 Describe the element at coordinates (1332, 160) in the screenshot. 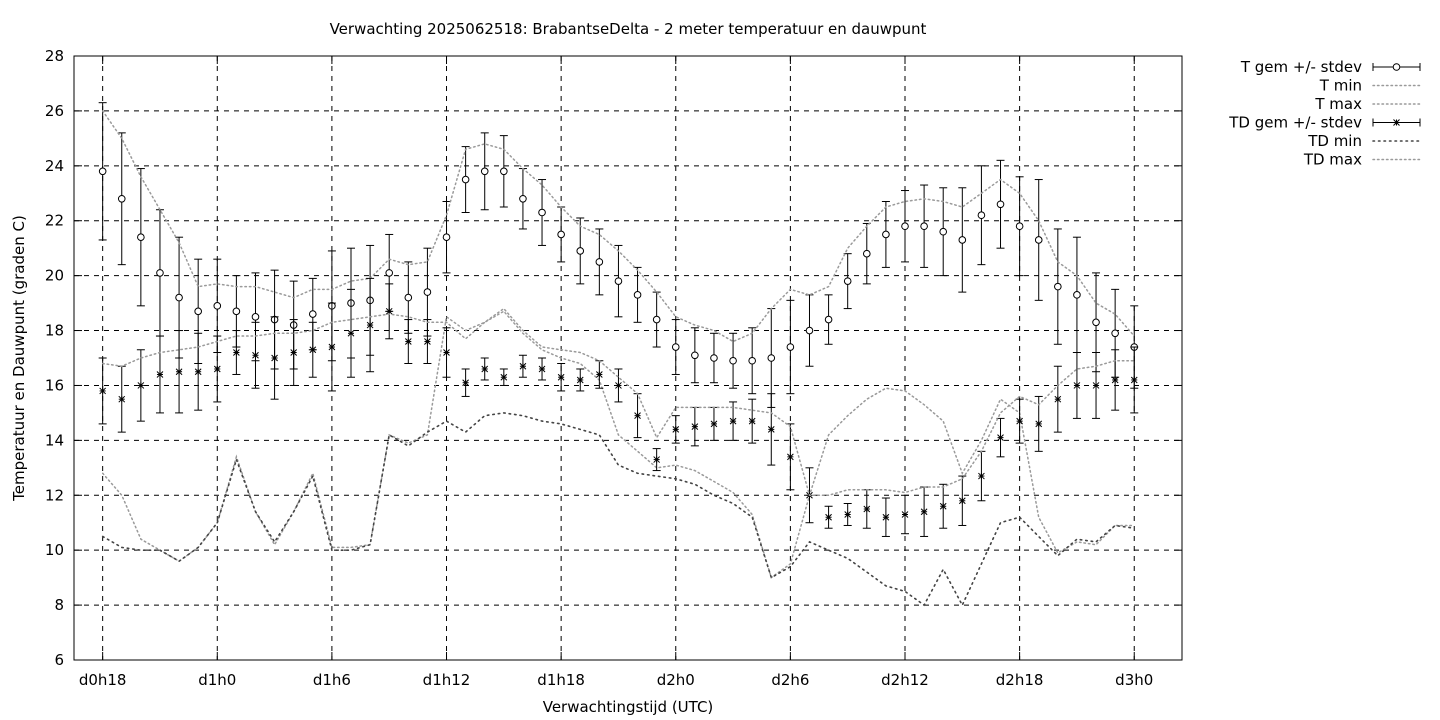

I see `legend-label: TD max` at that location.